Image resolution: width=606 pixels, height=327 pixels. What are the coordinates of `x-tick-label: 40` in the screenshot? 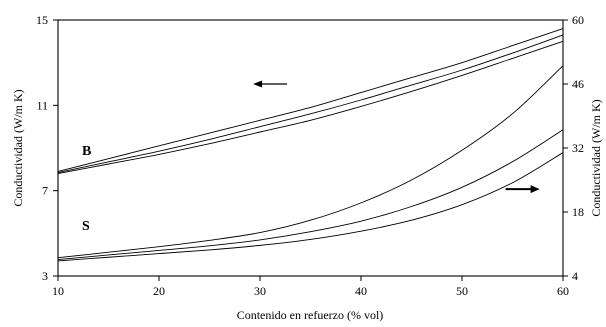 It's located at (361, 291).